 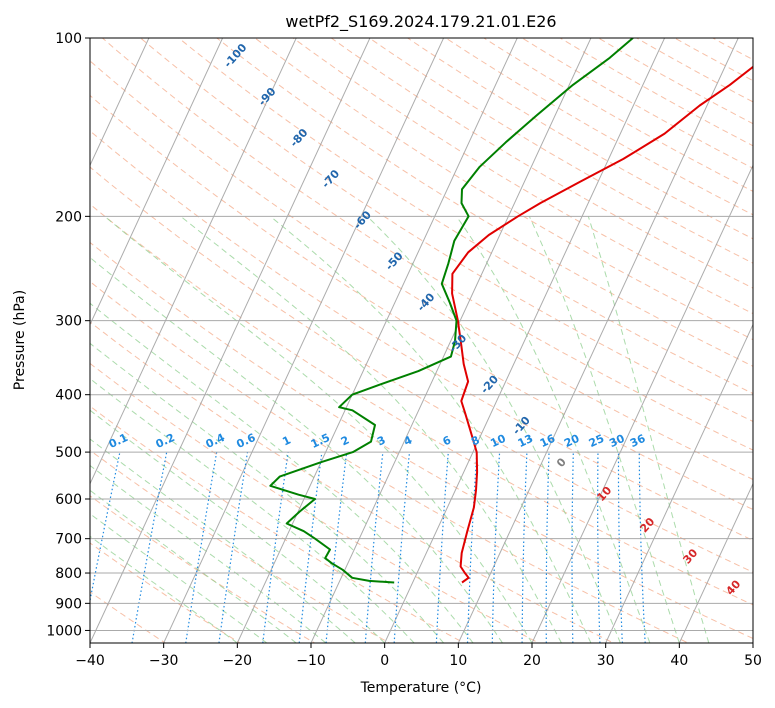 I want to click on y-tick-label: 100, so click(x=68, y=39).